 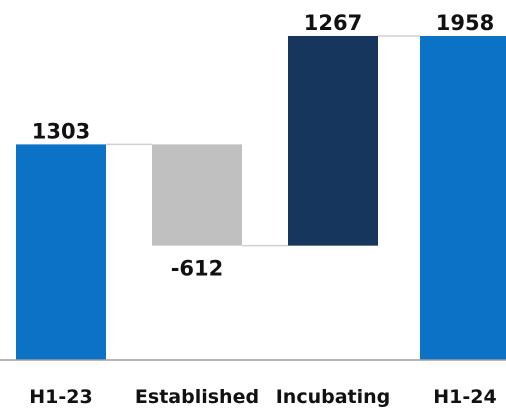 What do you see at coordinates (333, 141) in the screenshot?
I see `bar-incubating` at bounding box center [333, 141].